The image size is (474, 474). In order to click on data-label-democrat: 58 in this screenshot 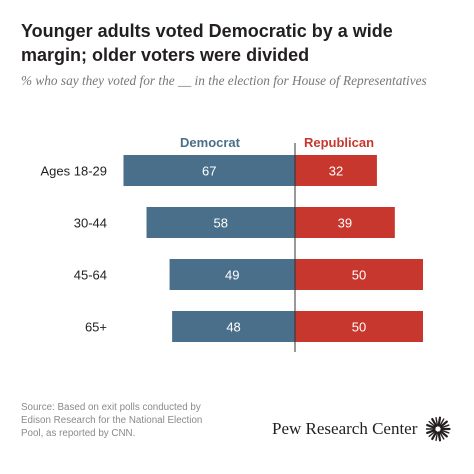, I will do `click(221, 223)`.